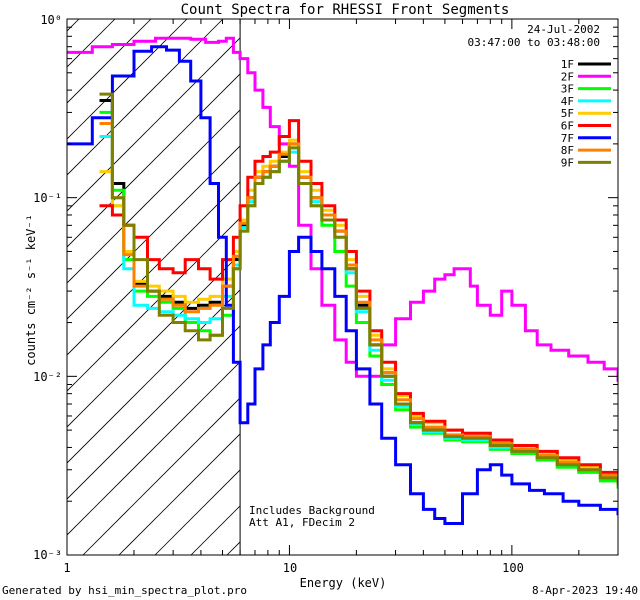  Describe the element at coordinates (302, 522) in the screenshot. I see `attenuator-annotation: Att A1, FDecim 2` at that location.